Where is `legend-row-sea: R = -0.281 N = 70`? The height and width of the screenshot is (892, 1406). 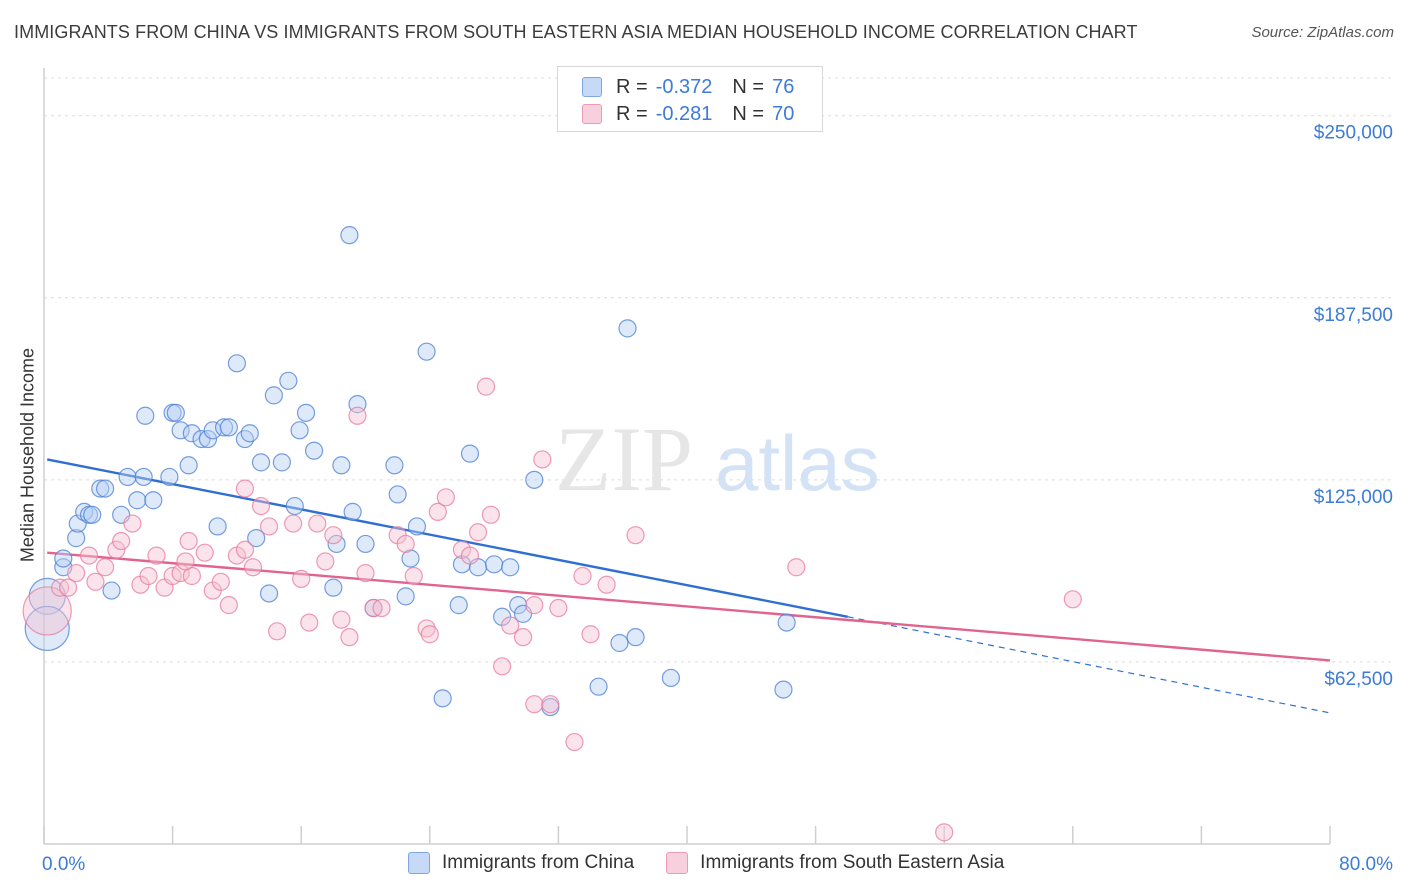
legend-row-sea: R = -0.281 N = 70 is located at coordinates (698, 114).